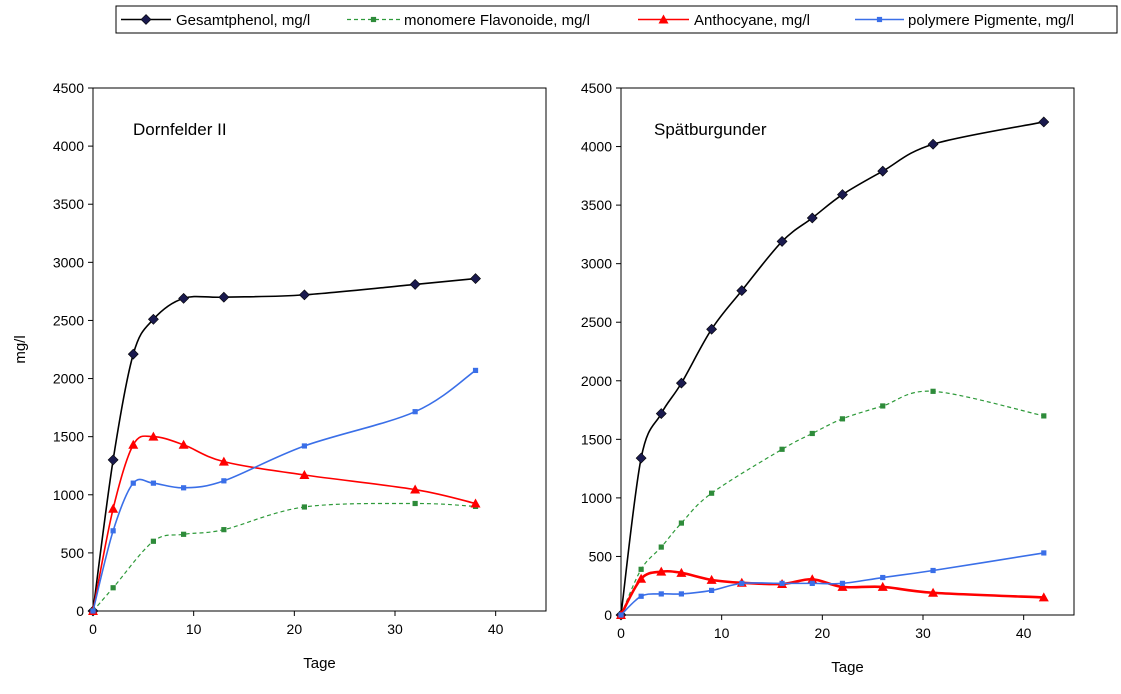 This screenshot has height=694, width=1121. I want to click on y-tick-label-dornfelder: 2500, so click(68, 320).